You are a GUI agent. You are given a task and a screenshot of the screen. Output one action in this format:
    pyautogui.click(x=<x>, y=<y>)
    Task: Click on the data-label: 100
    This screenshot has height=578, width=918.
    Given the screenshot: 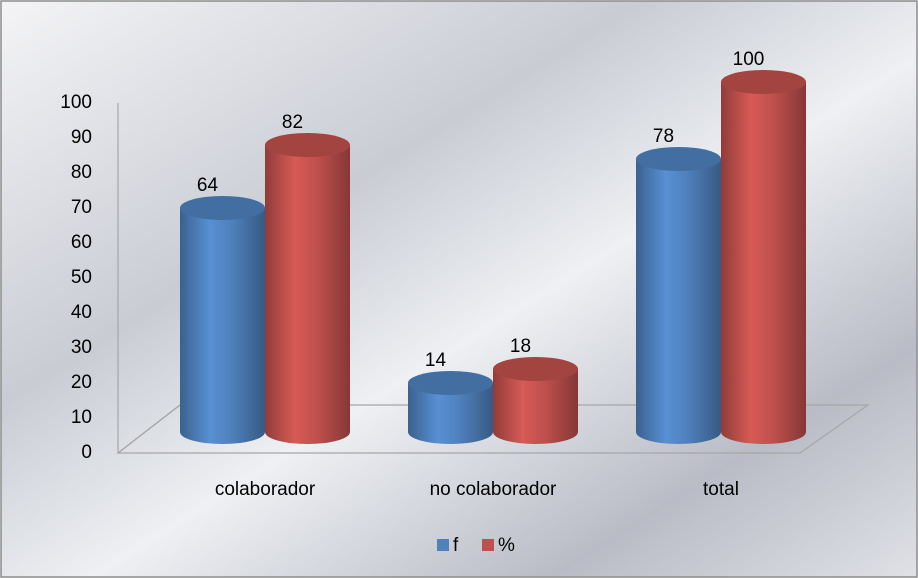 What is the action you would take?
    pyautogui.click(x=749, y=59)
    